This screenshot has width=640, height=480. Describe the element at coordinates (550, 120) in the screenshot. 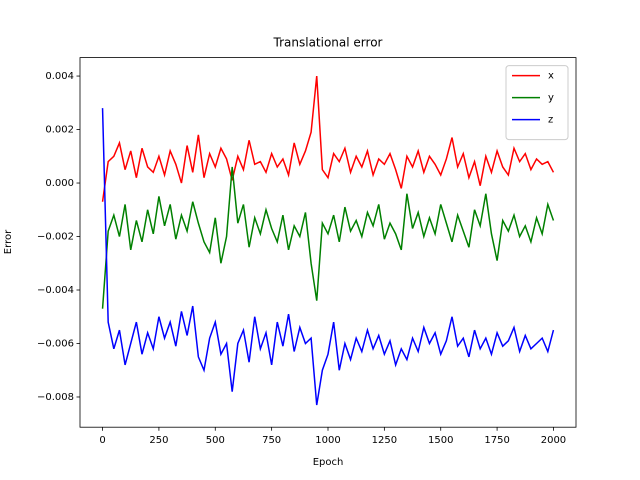

I see `legend-label: z` at that location.